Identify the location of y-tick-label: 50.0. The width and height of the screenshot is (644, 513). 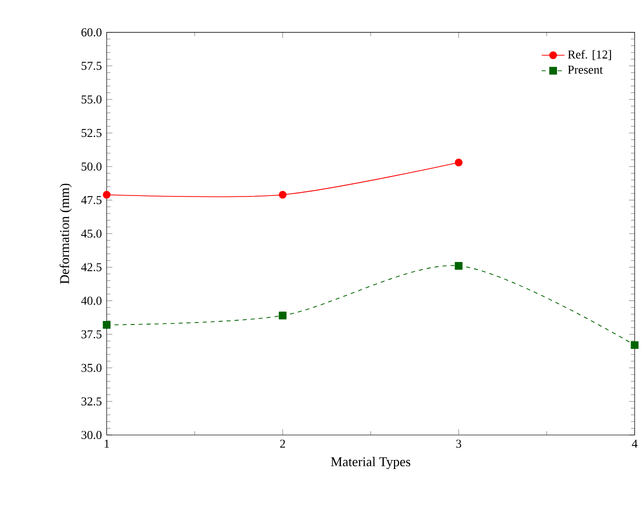
(92, 166).